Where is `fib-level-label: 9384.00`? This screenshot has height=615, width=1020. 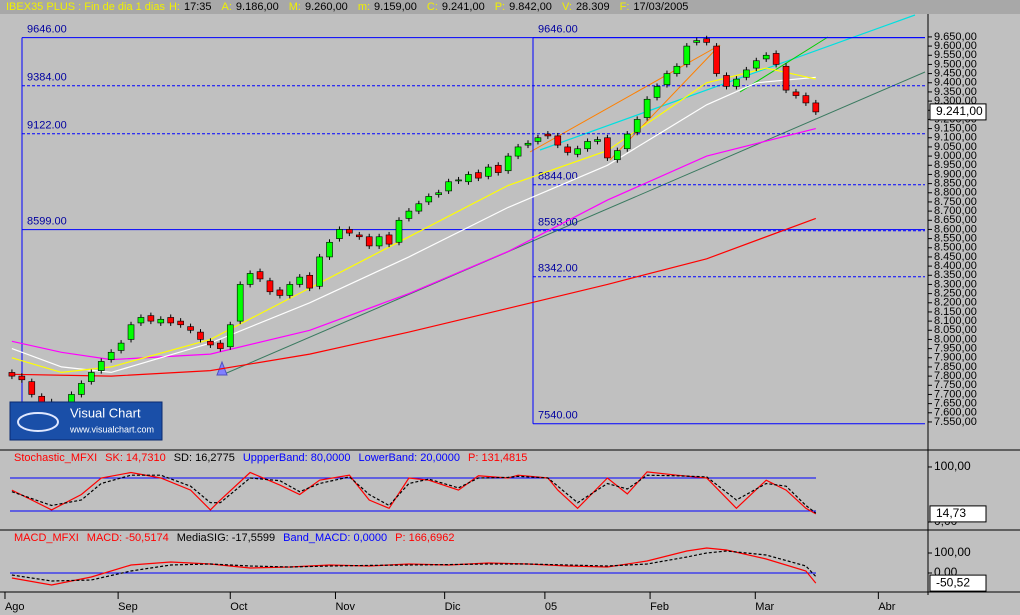 fib-level-label: 9384.00 is located at coordinates (47, 78).